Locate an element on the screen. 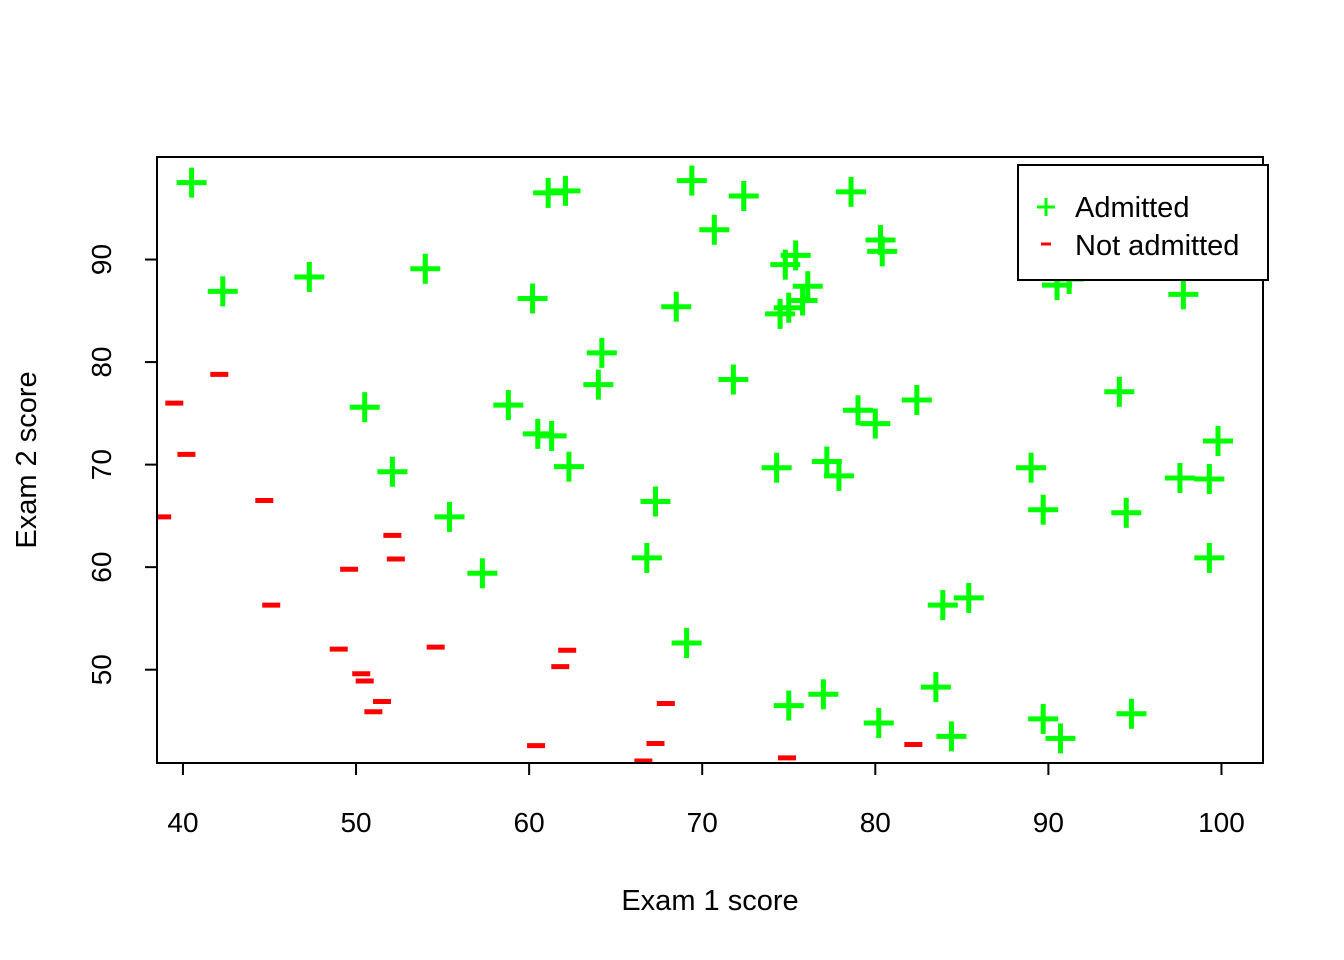 The image size is (1344, 960). x-tick-label: 90 is located at coordinates (1048, 822).